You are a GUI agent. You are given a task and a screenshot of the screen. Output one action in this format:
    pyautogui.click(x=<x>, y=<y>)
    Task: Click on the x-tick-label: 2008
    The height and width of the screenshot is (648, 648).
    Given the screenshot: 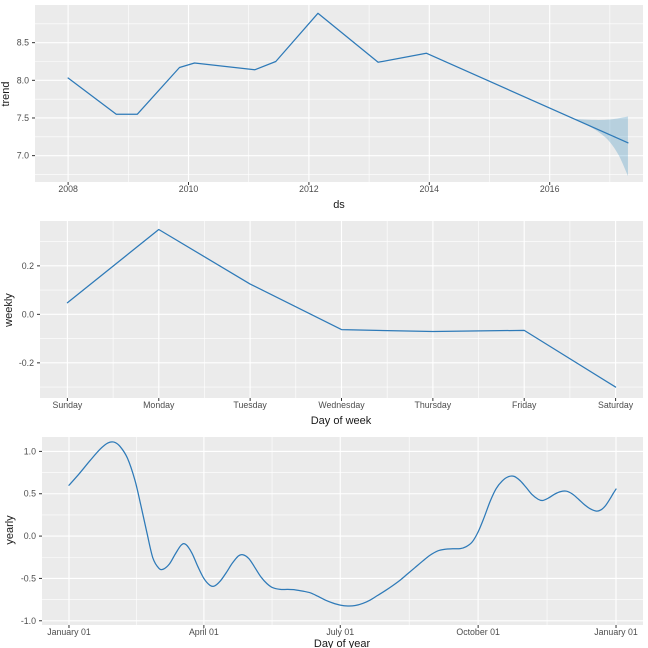 What is the action you would take?
    pyautogui.click(x=68, y=189)
    